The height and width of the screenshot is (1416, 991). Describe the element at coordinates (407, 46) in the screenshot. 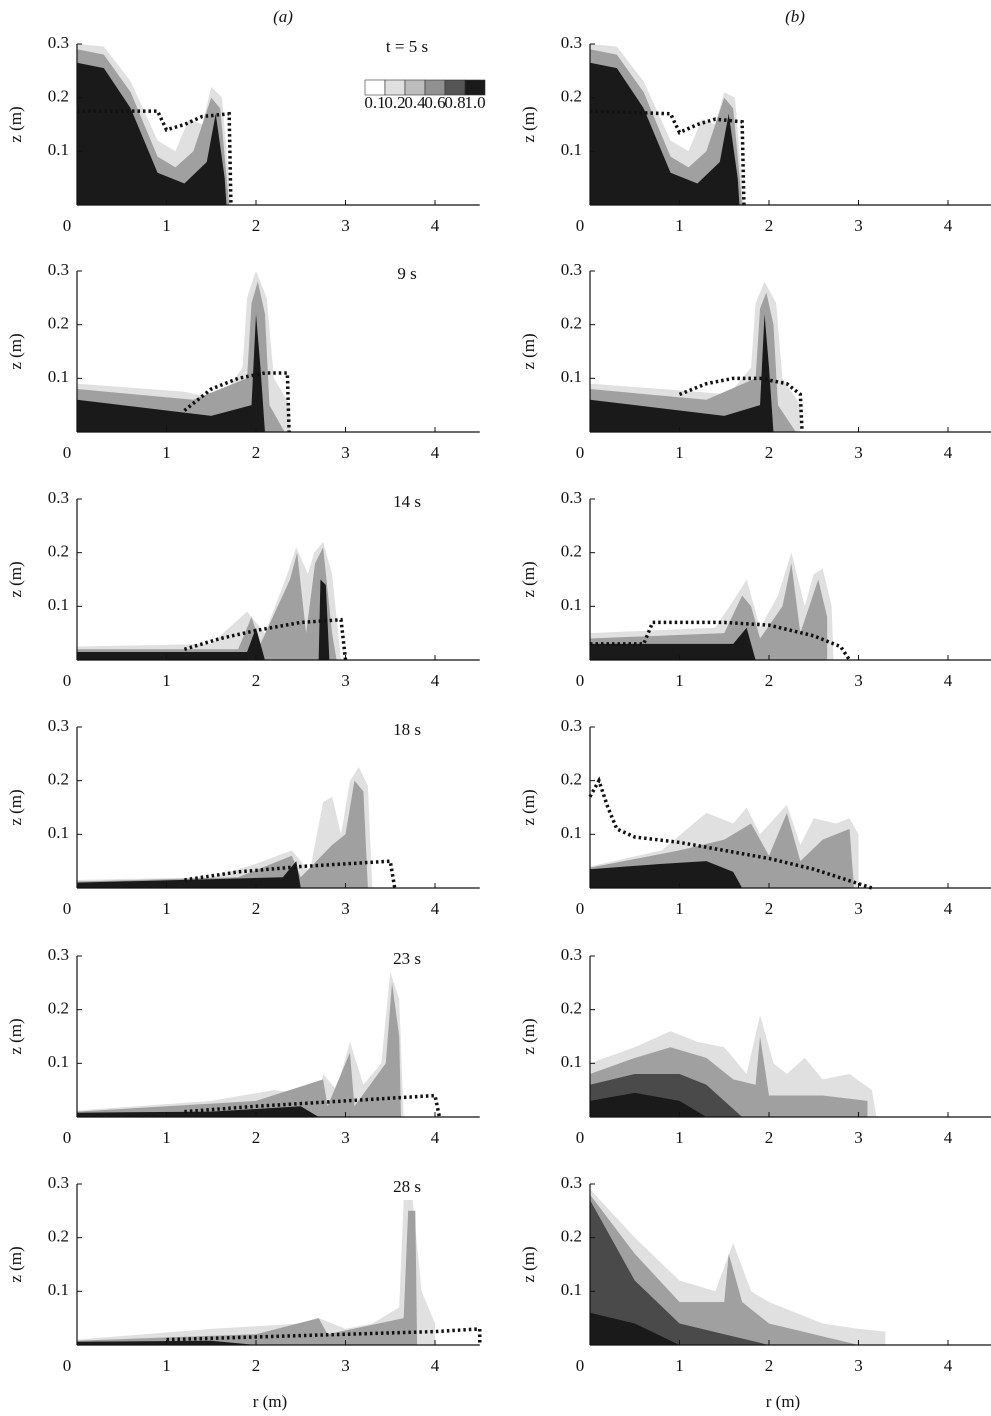

I see `time-label: t = 5 s` at that location.